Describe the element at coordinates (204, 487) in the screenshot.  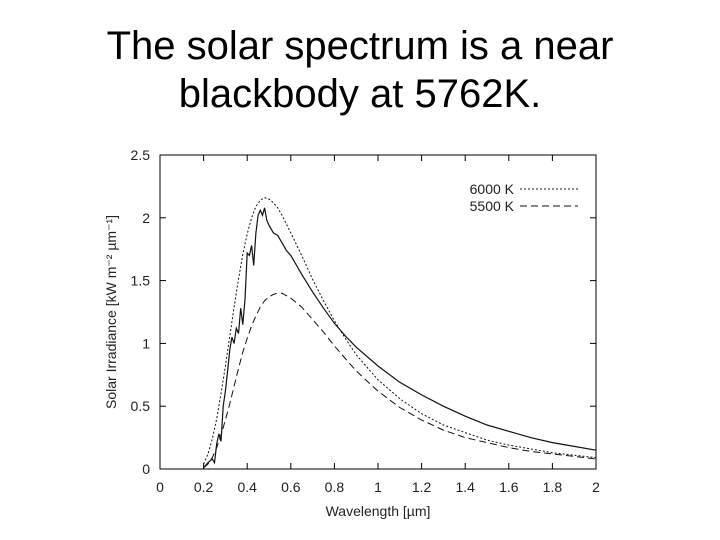
I see `x-tick-label: 0.2` at that location.